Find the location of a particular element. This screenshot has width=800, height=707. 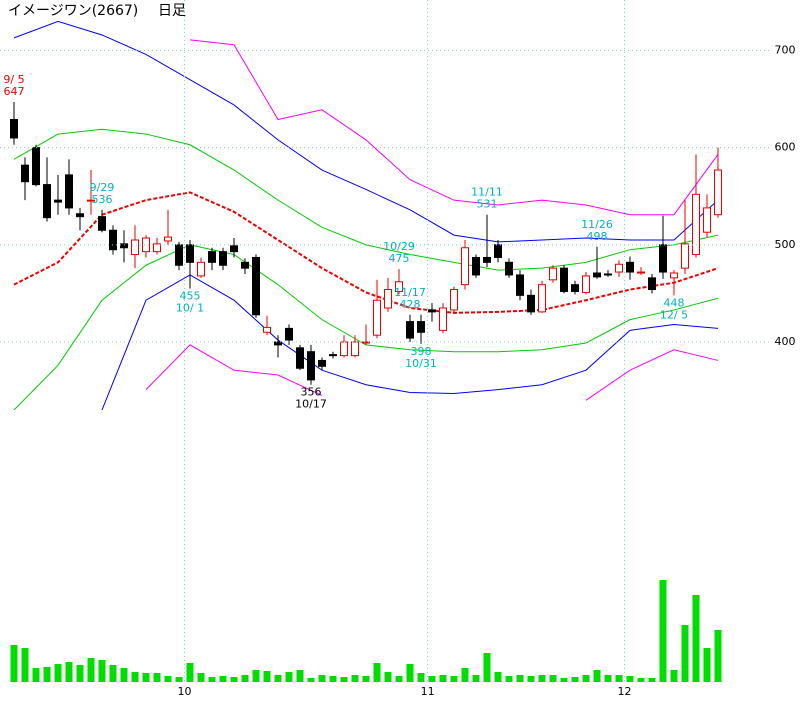

annotation-date: 10/17 is located at coordinates (311, 404).